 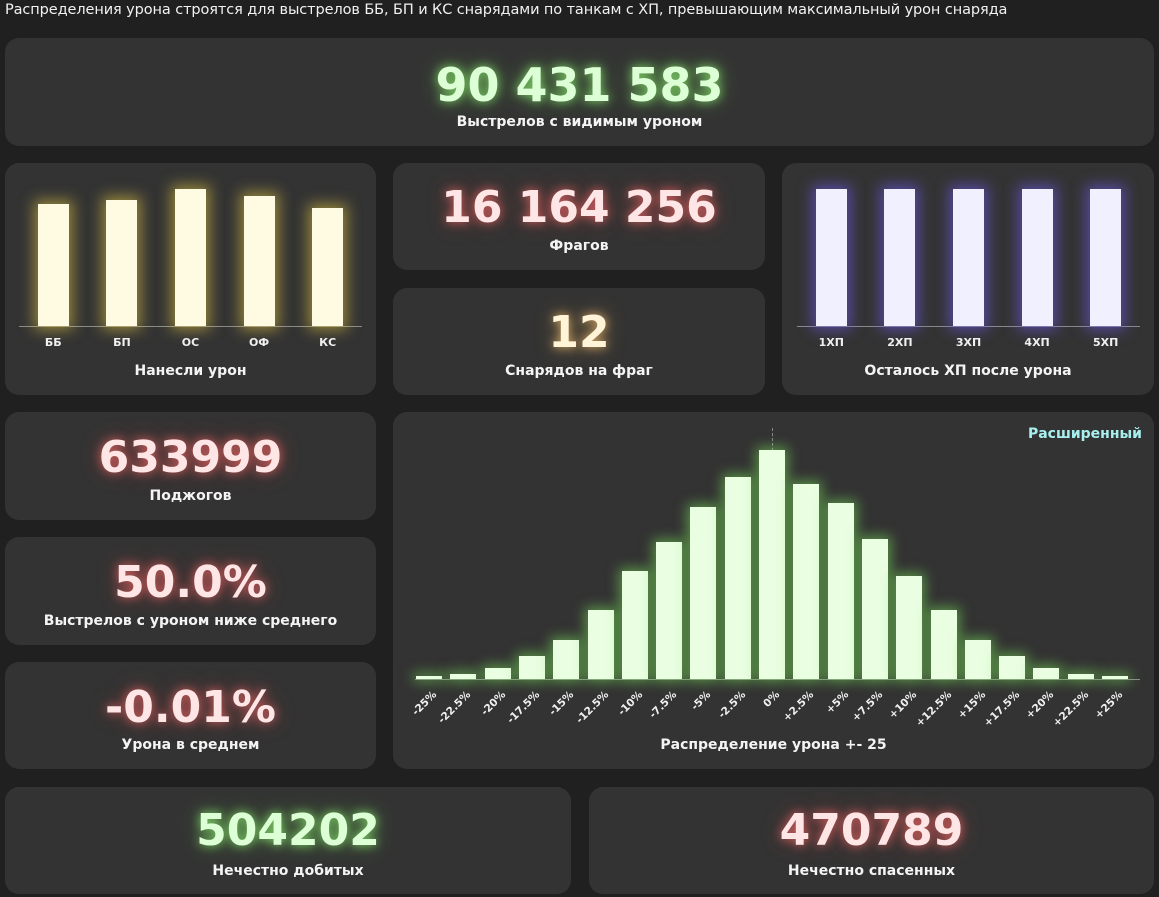 I want to click on avg-damage-value: -0.01%, so click(x=190, y=707).